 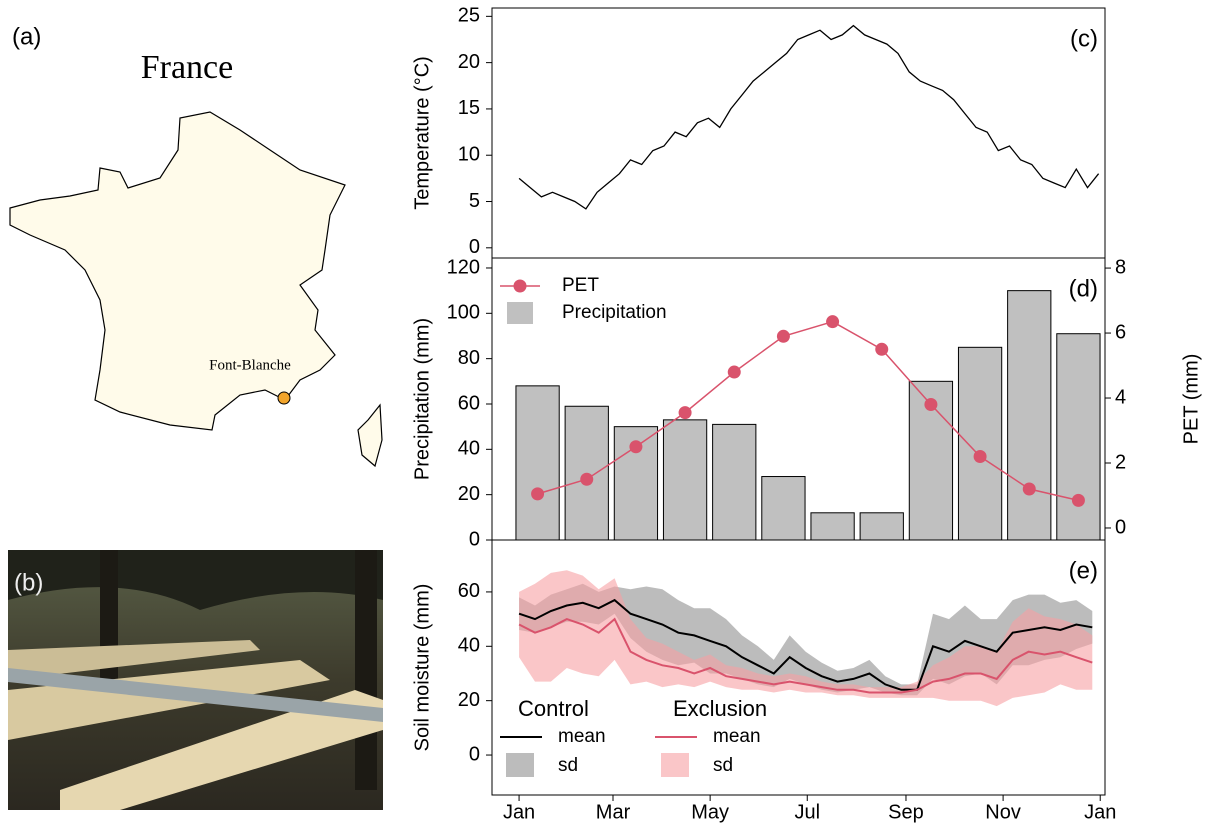 What do you see at coordinates (284, 398) in the screenshot?
I see `site-marker` at bounding box center [284, 398].